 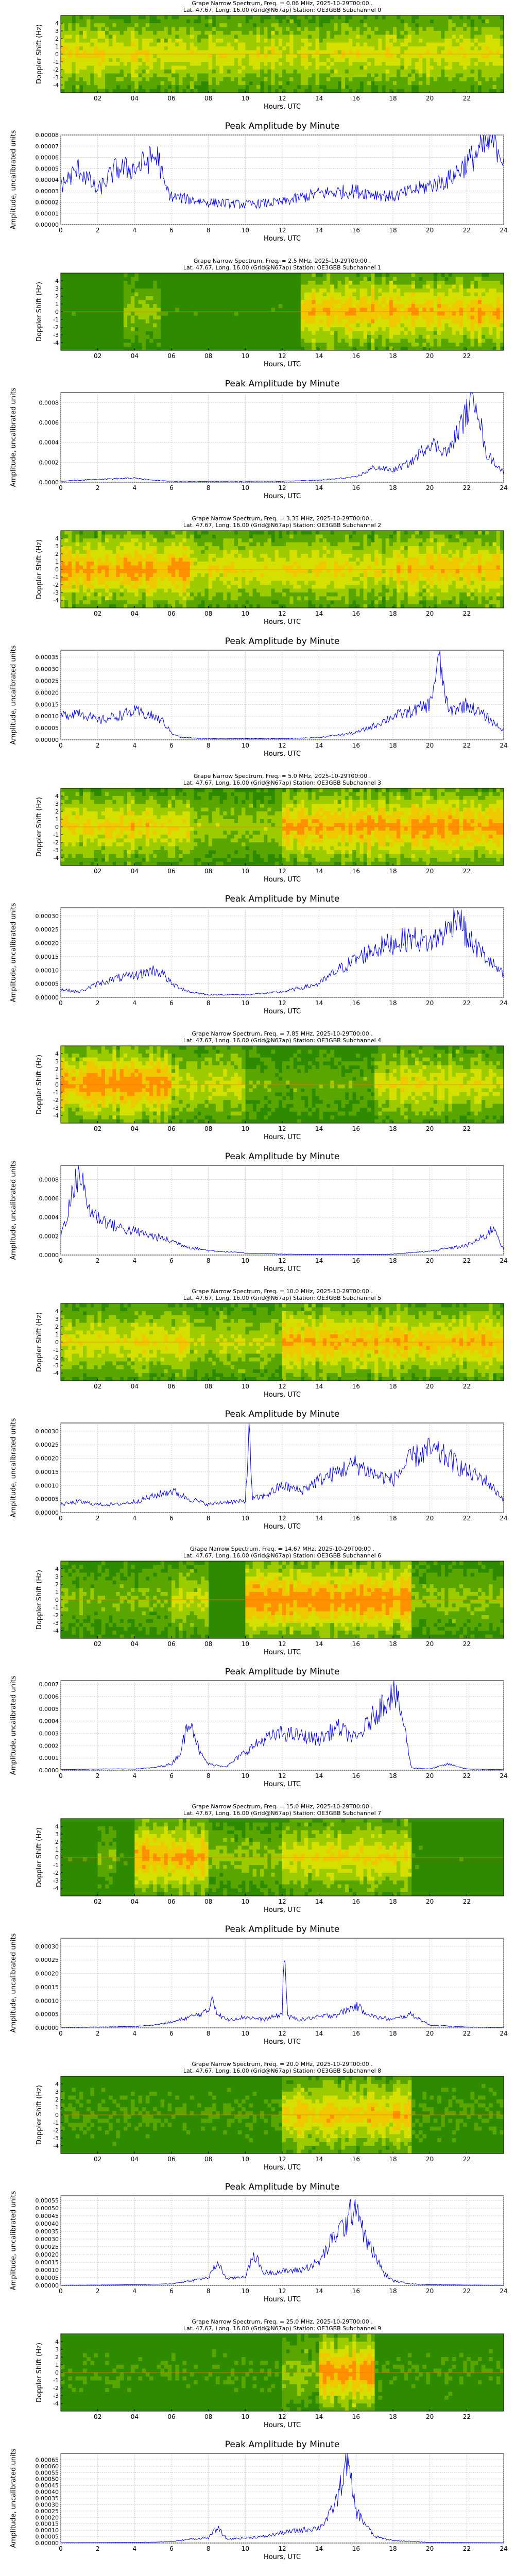 What do you see at coordinates (14, 437) in the screenshot?
I see `amplitude-ylabel: Amplitude, uncalibrated units` at bounding box center [14, 437].